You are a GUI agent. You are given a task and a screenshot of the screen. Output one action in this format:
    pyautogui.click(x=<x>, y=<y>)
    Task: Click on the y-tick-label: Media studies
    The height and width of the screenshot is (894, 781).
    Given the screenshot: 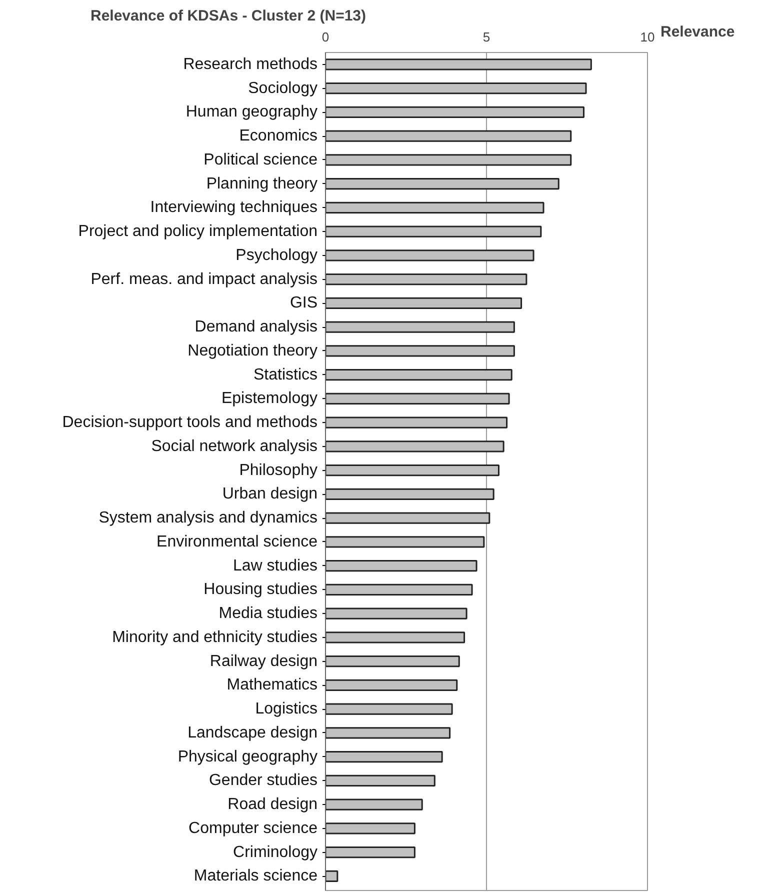 What is the action you would take?
    pyautogui.click(x=268, y=613)
    